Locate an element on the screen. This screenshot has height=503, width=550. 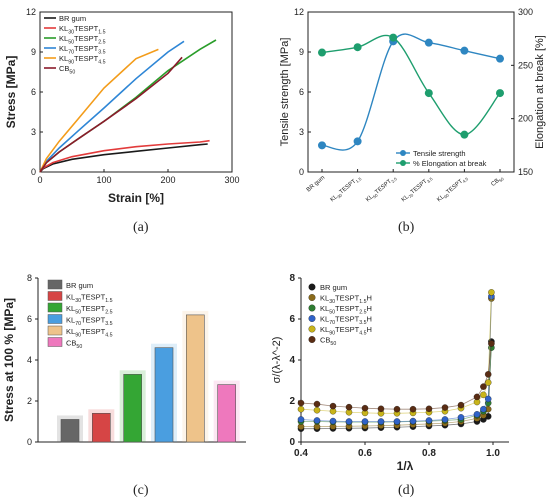
y-tick-label-b: 0 is located at coordinates (301, 172).